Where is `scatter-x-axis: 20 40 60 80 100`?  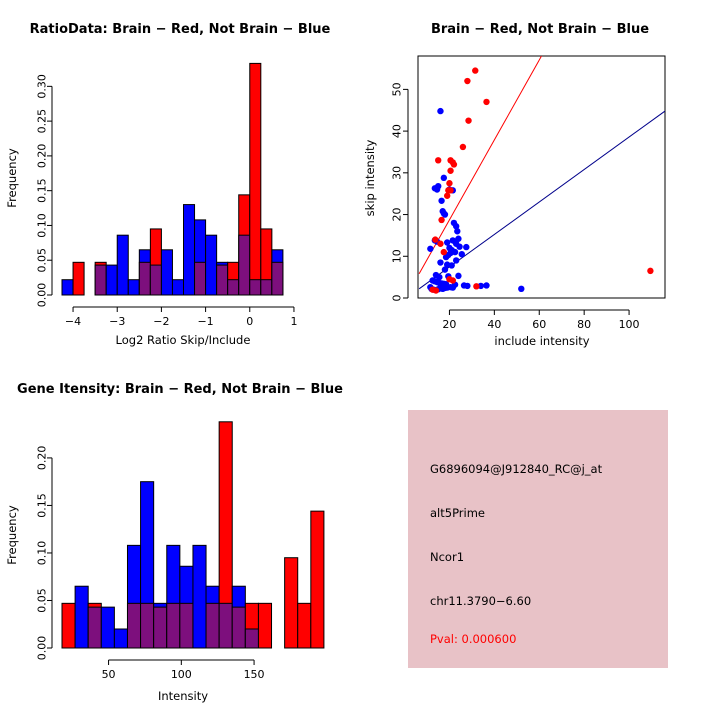 scatter-x-axis: 20 40 60 80 100 is located at coordinates (541, 320).